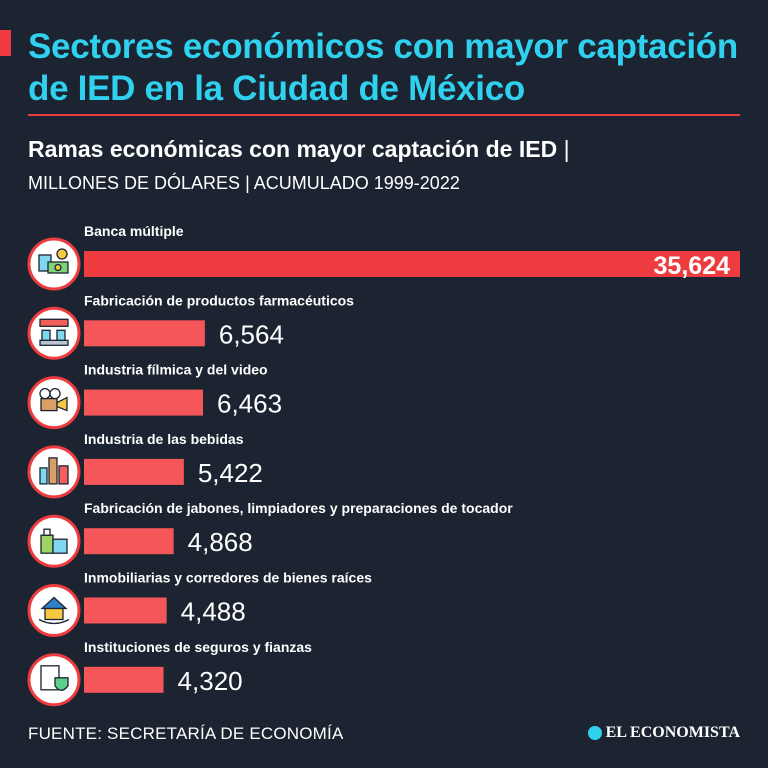 The image size is (768, 768). I want to click on category-label: Instituciones de seguros y fianzas, so click(198, 647).